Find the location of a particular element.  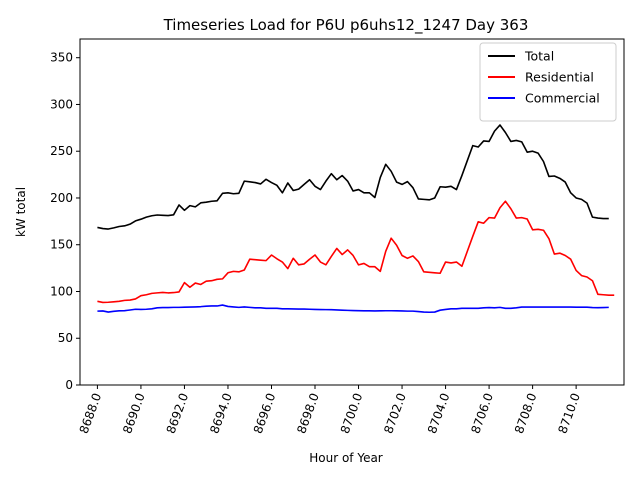

legend-label-residential: Residential is located at coordinates (559, 77).